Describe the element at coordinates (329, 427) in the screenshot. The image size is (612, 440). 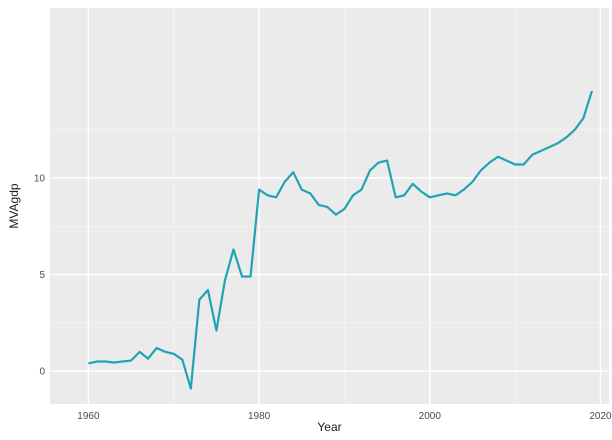
I see `x-axis-label: Year` at that location.